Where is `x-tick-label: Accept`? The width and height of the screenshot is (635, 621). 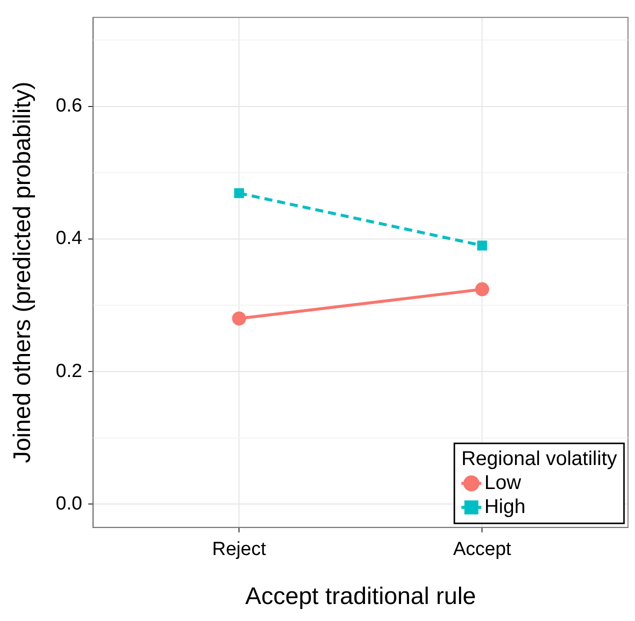
x-tick-label: Accept is located at coordinates (482, 549).